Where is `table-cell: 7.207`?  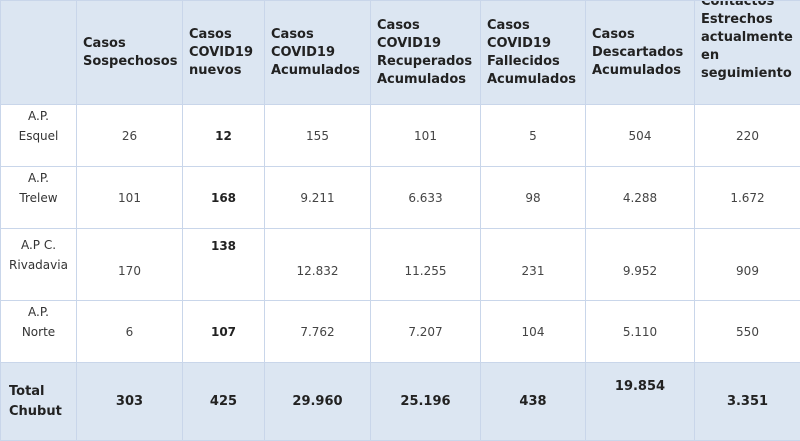 table-cell: 7.207 is located at coordinates (426, 332).